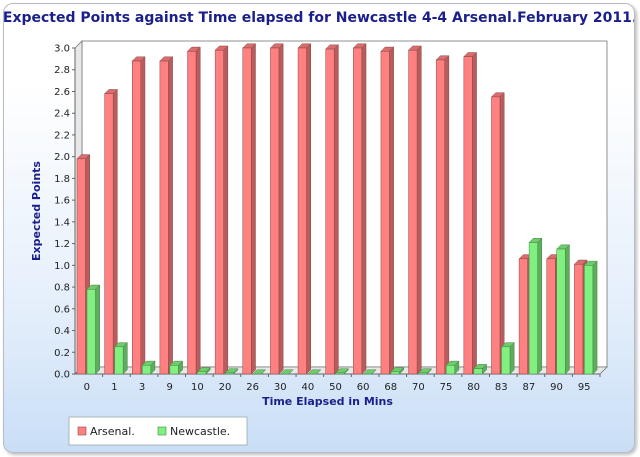 Image resolution: width=640 pixels, height=457 pixels. Describe the element at coordinates (363, 387) in the screenshot. I see `x-tick-label: 60` at that location.